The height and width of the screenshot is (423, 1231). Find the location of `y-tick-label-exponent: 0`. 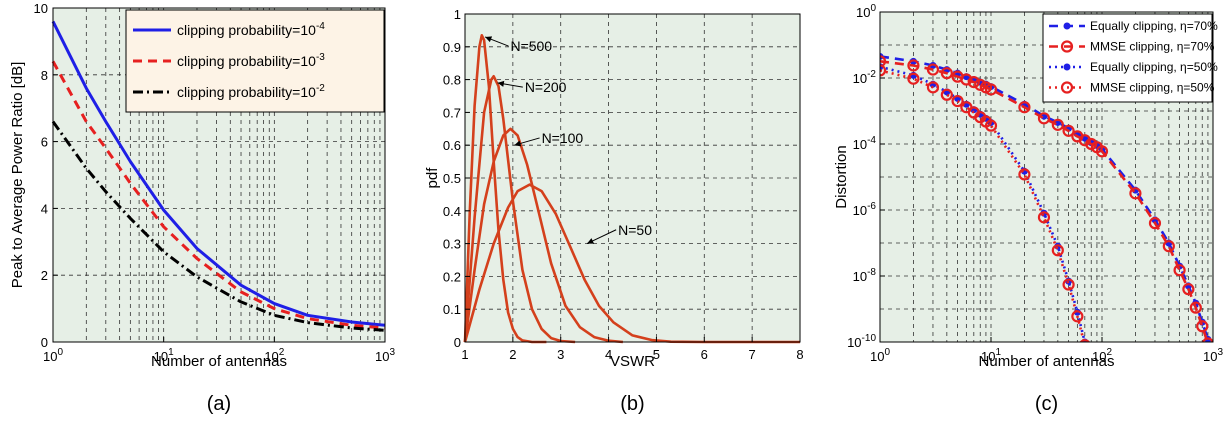

y-tick-label-exponent: 0 is located at coordinates (873, 8).